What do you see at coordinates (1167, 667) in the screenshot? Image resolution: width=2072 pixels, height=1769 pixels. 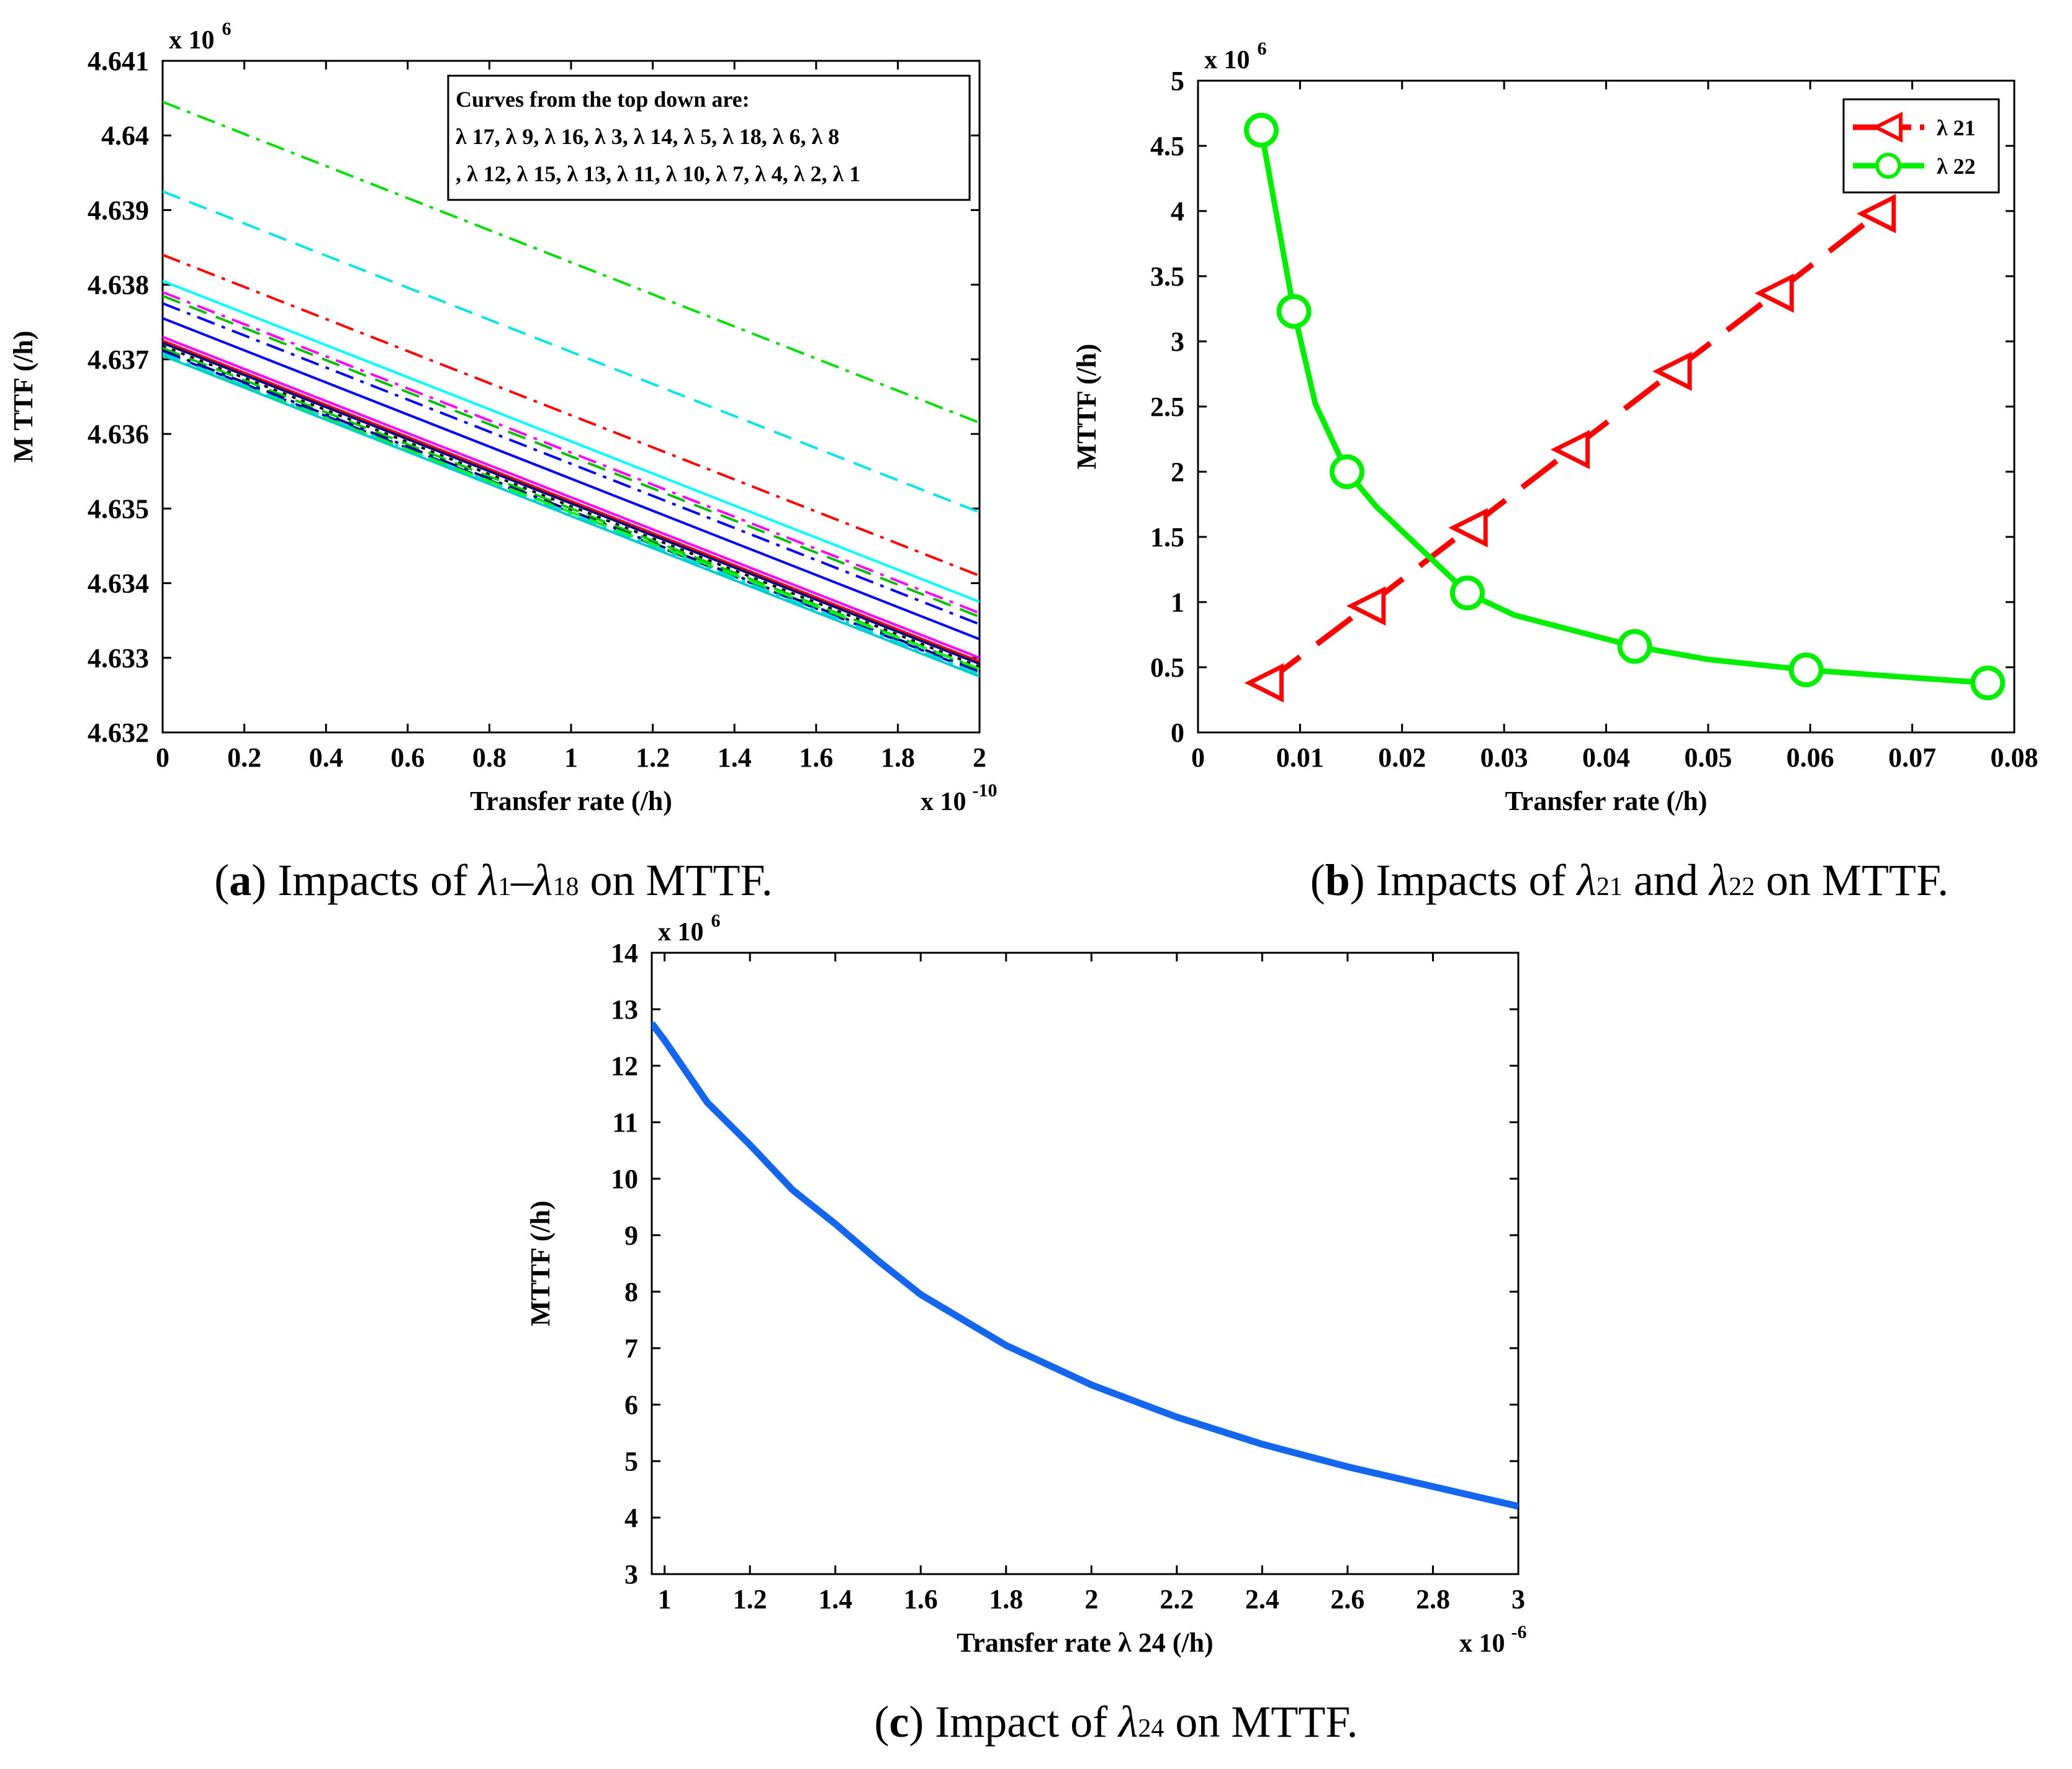 I see `y-tick-label: 0.5` at bounding box center [1167, 667].